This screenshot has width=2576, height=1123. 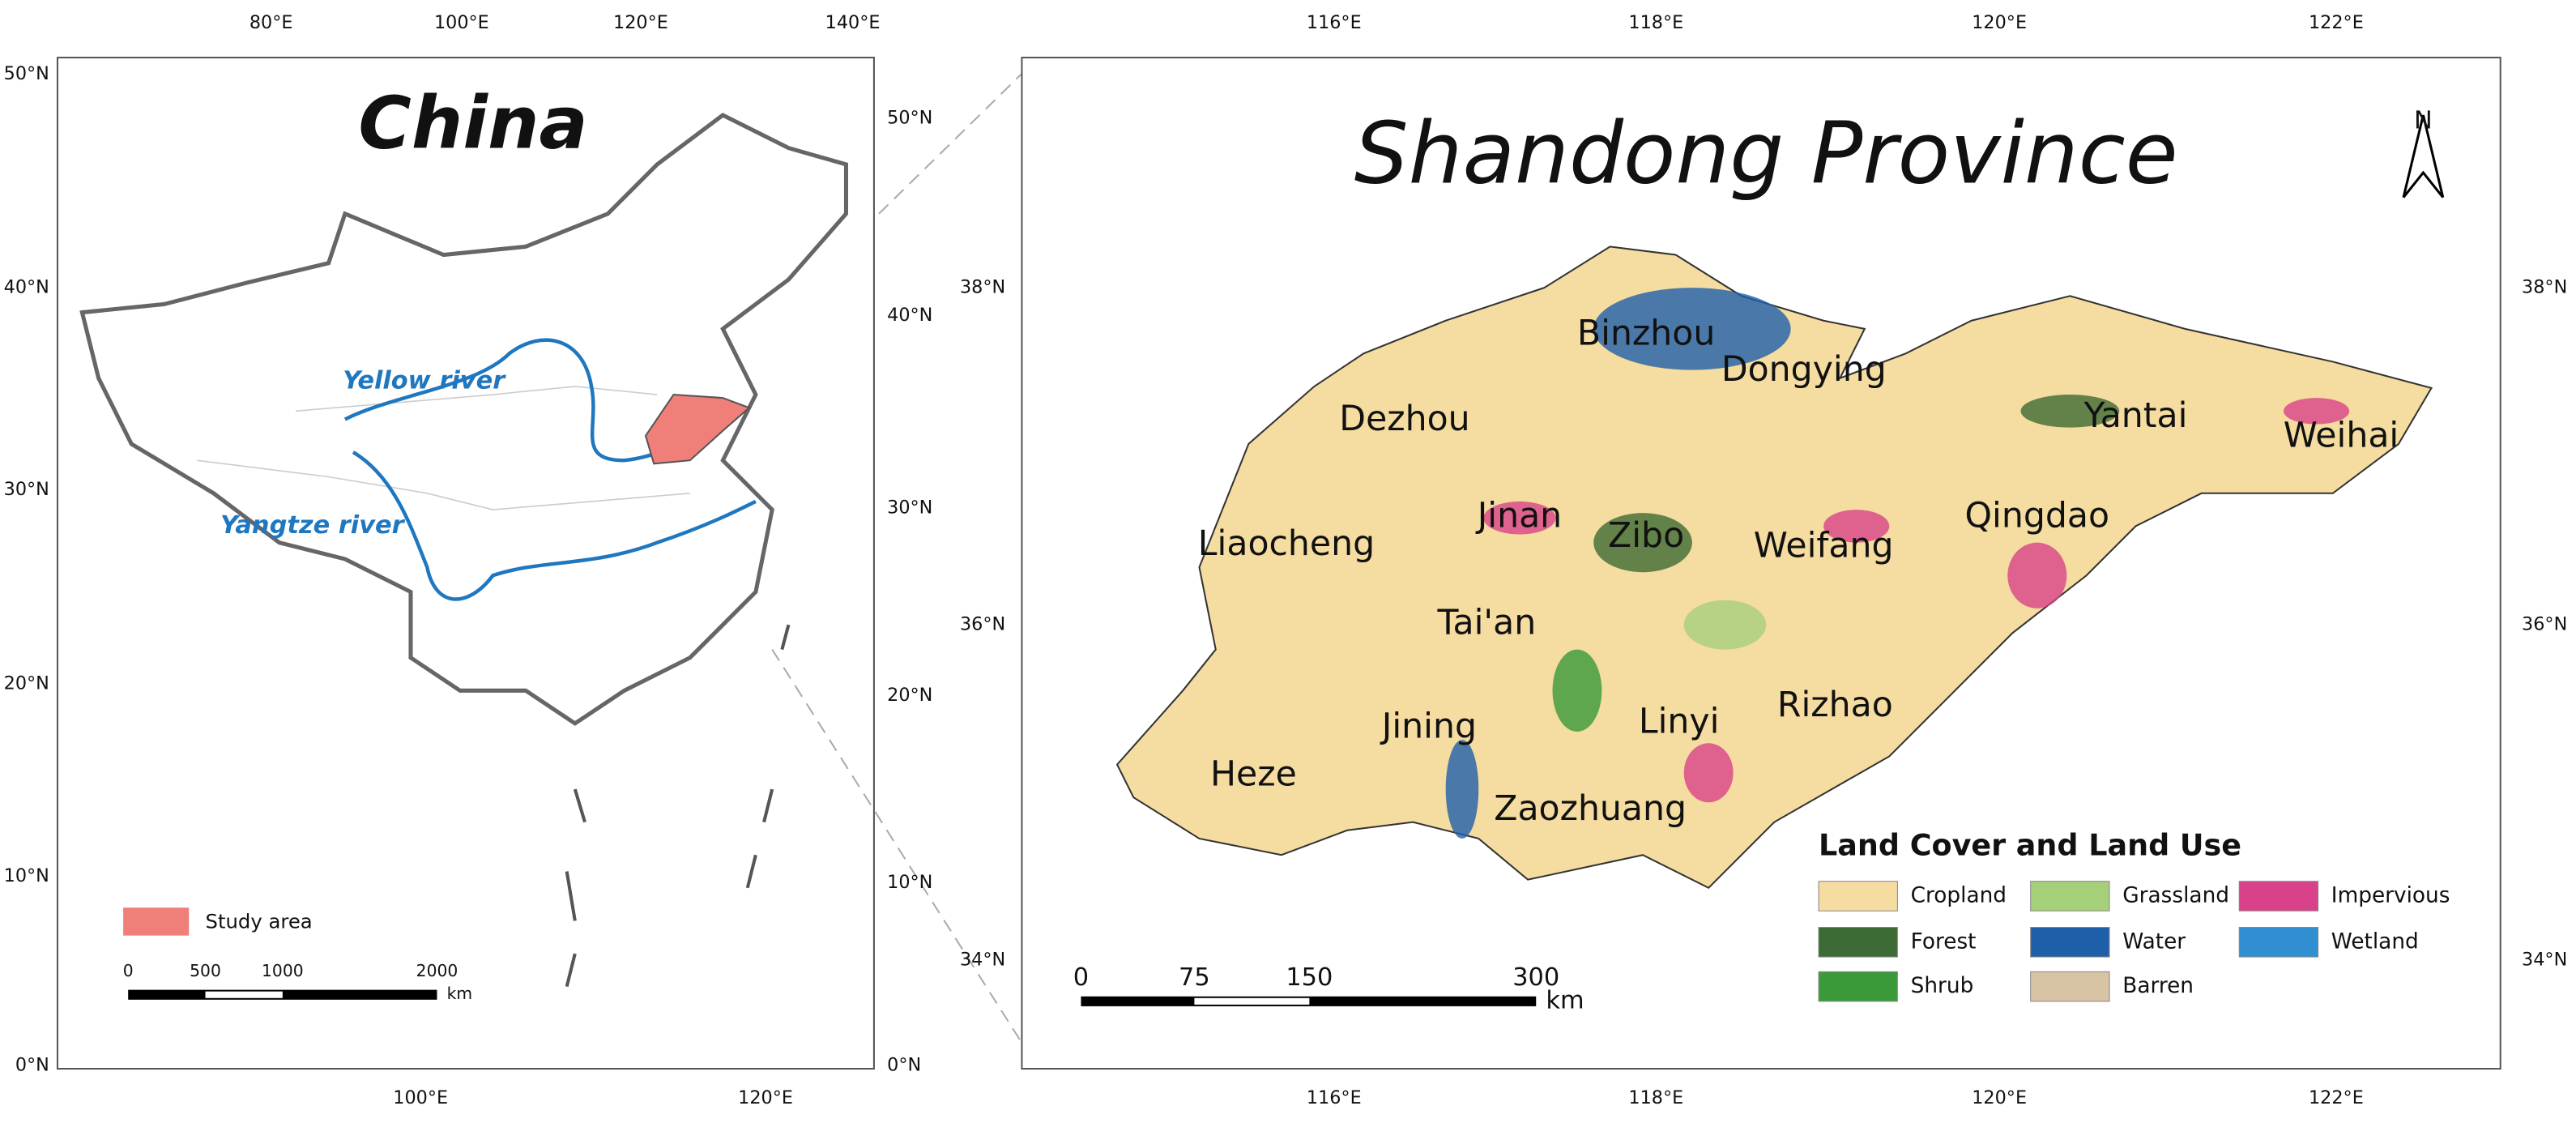 What do you see at coordinates (26, 73) in the screenshot?
I see `tick-label: 50°N` at bounding box center [26, 73].